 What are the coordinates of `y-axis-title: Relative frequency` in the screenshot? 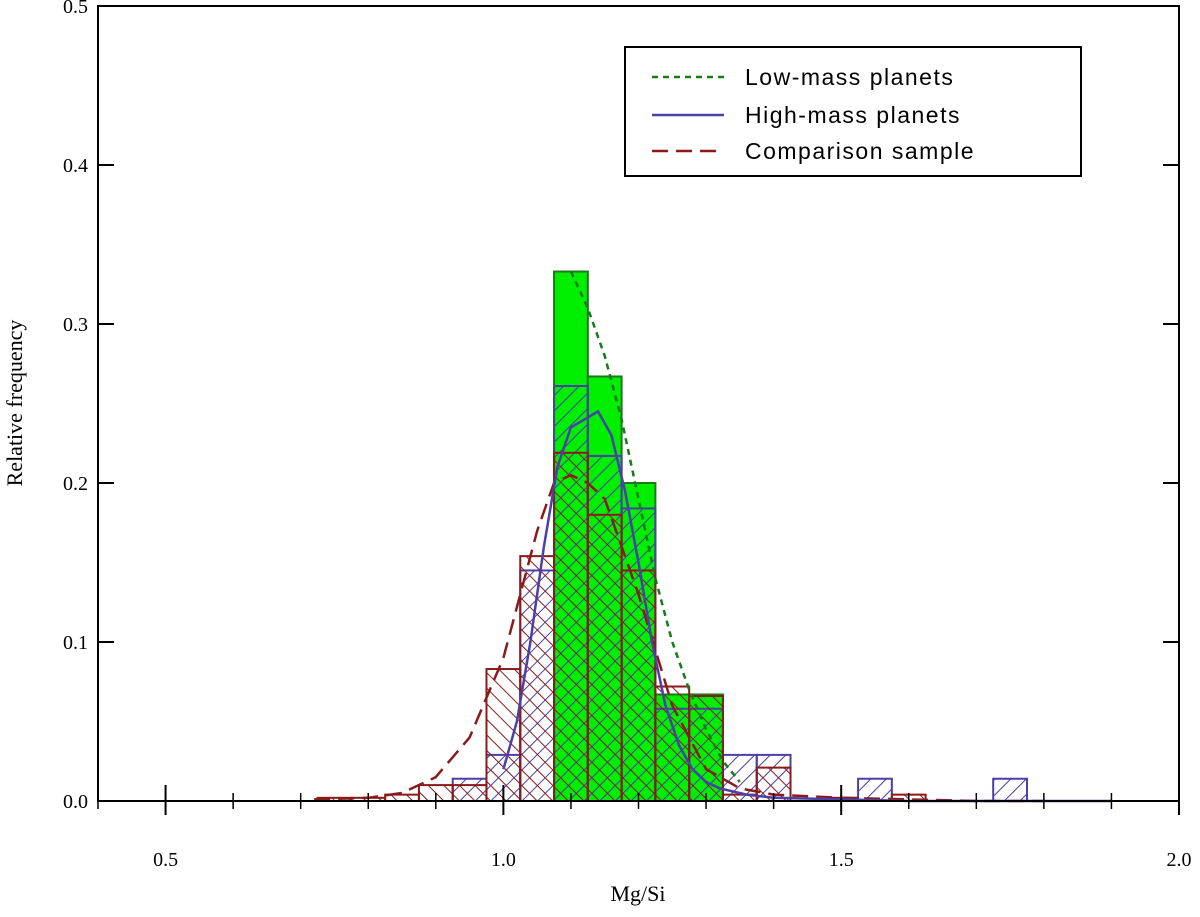 It's located at (14, 403).